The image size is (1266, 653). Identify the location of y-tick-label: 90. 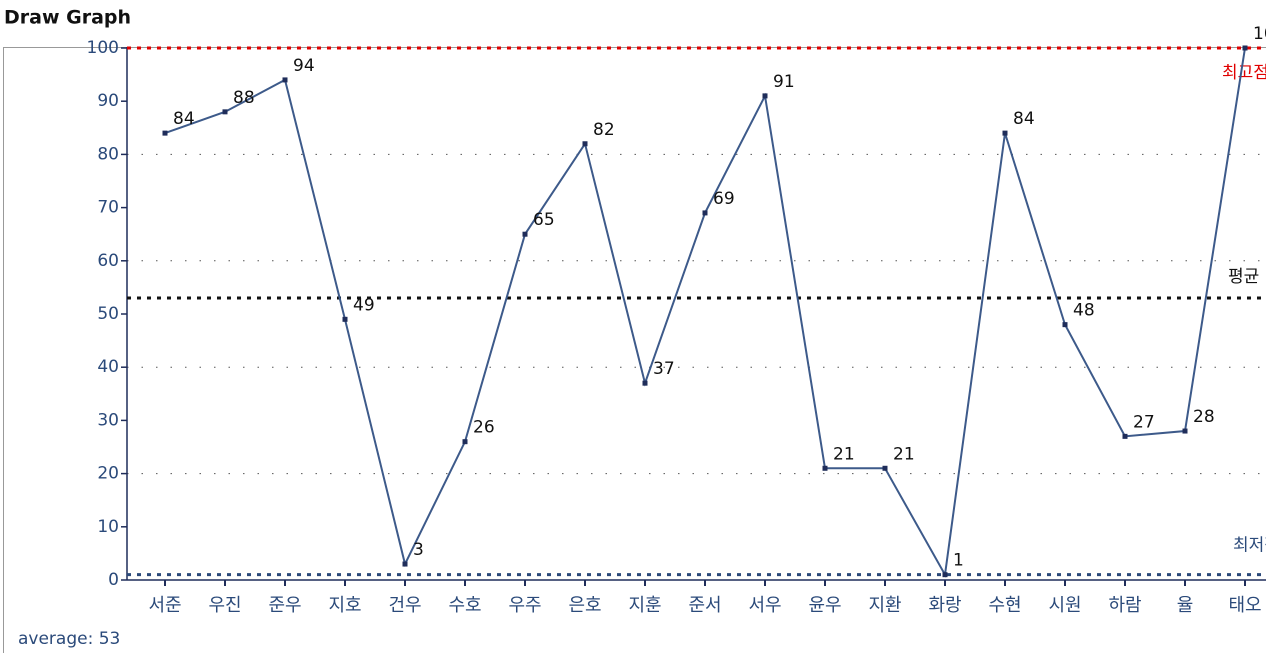
(108, 101).